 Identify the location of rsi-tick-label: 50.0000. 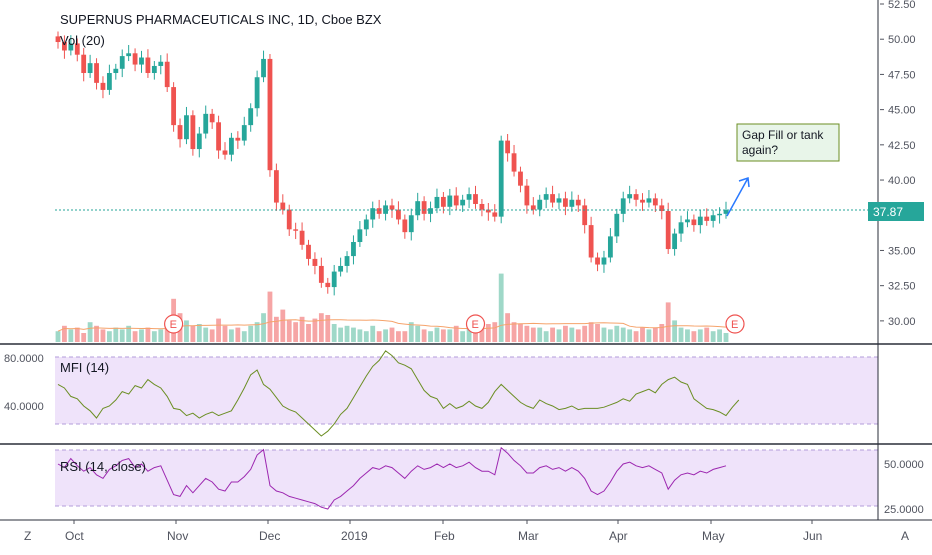
(904, 465).